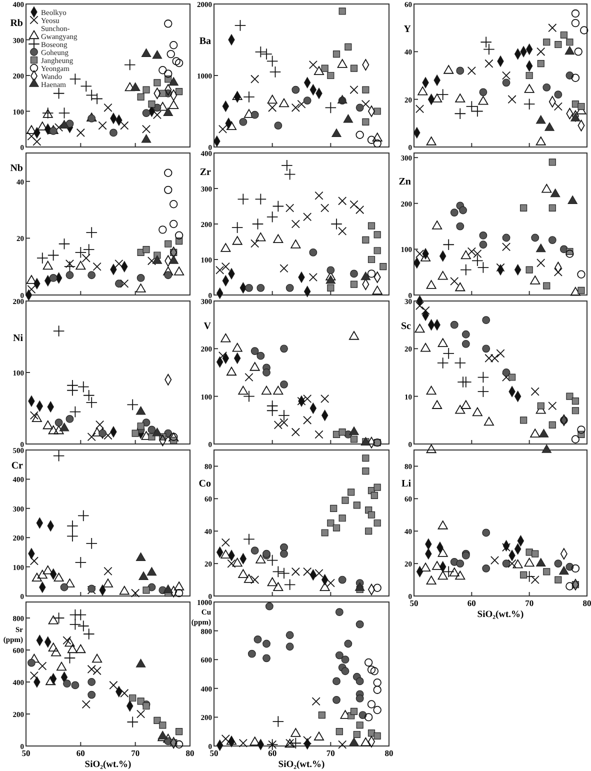  I want to click on y-axis-title: Ba, so click(205, 41).